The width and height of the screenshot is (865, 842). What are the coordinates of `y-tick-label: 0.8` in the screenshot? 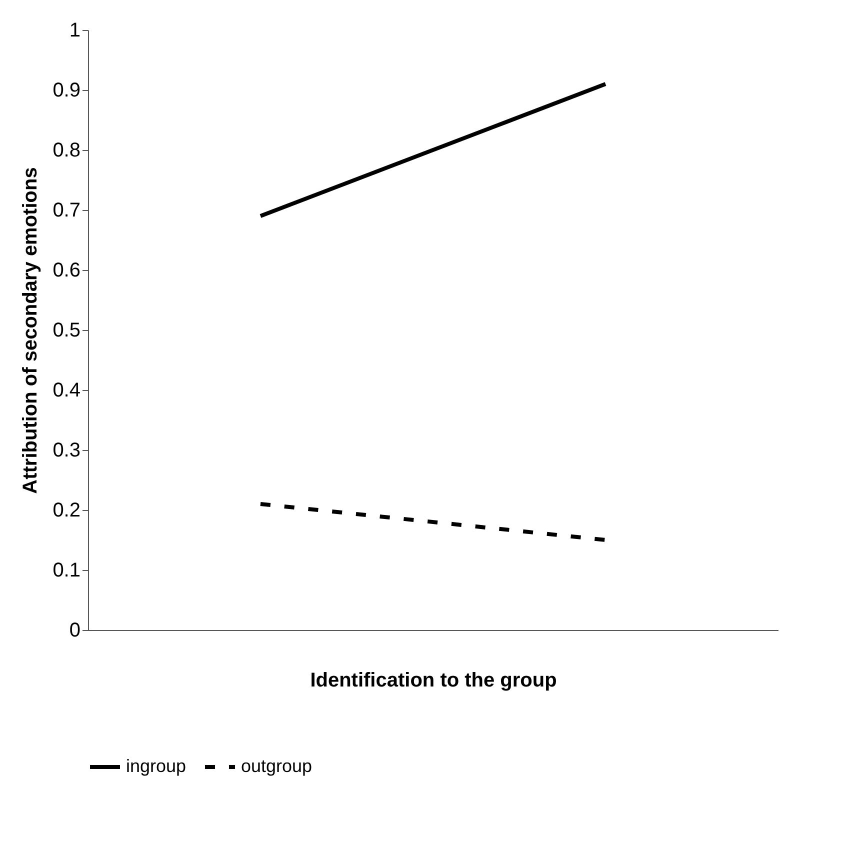 It's located at (66, 151).